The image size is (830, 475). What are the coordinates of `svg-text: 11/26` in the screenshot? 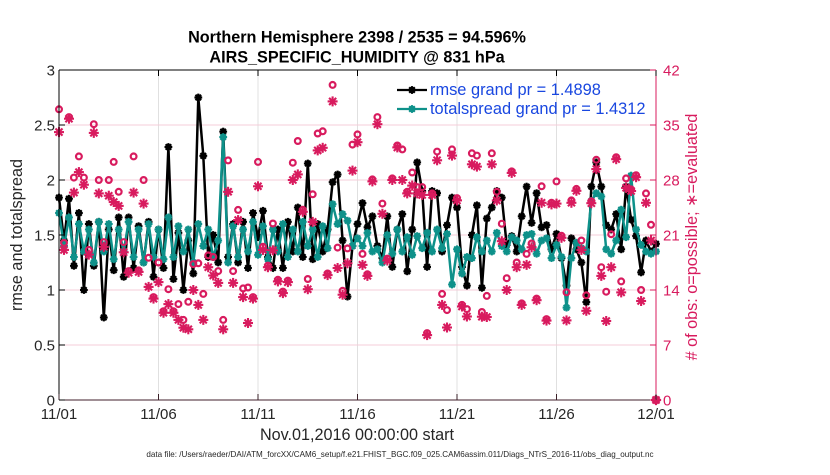 It's located at (556, 414).